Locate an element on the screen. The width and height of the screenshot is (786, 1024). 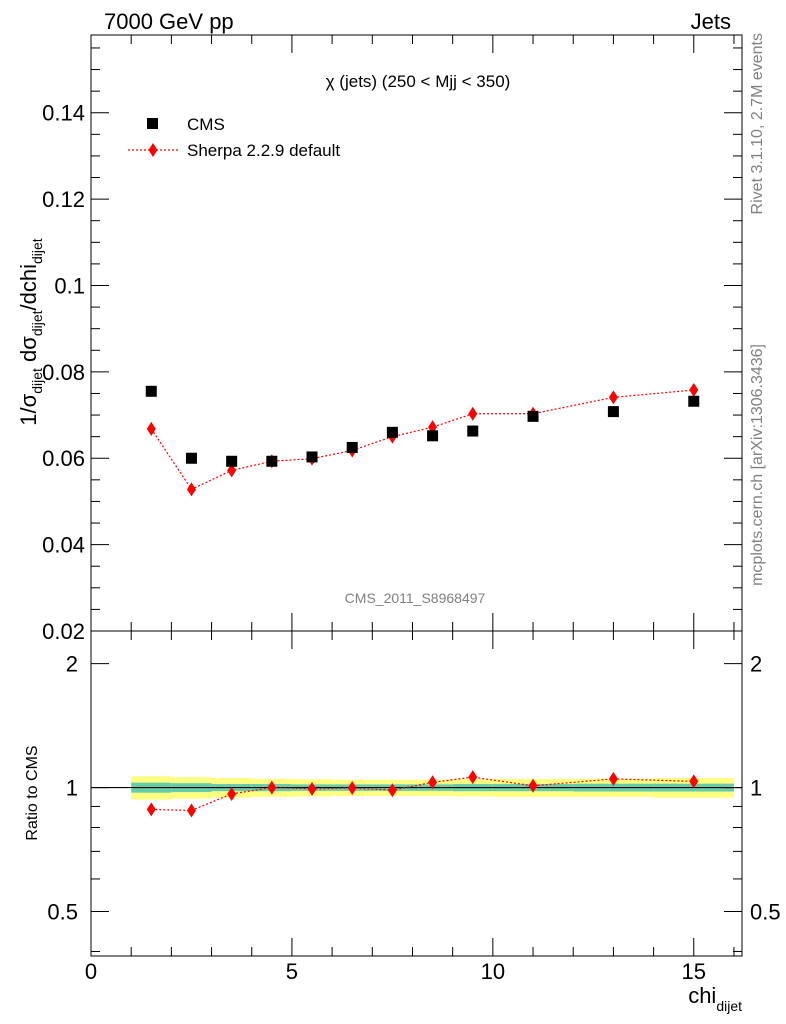
legend-sherpa-marker is located at coordinates (153, 150).